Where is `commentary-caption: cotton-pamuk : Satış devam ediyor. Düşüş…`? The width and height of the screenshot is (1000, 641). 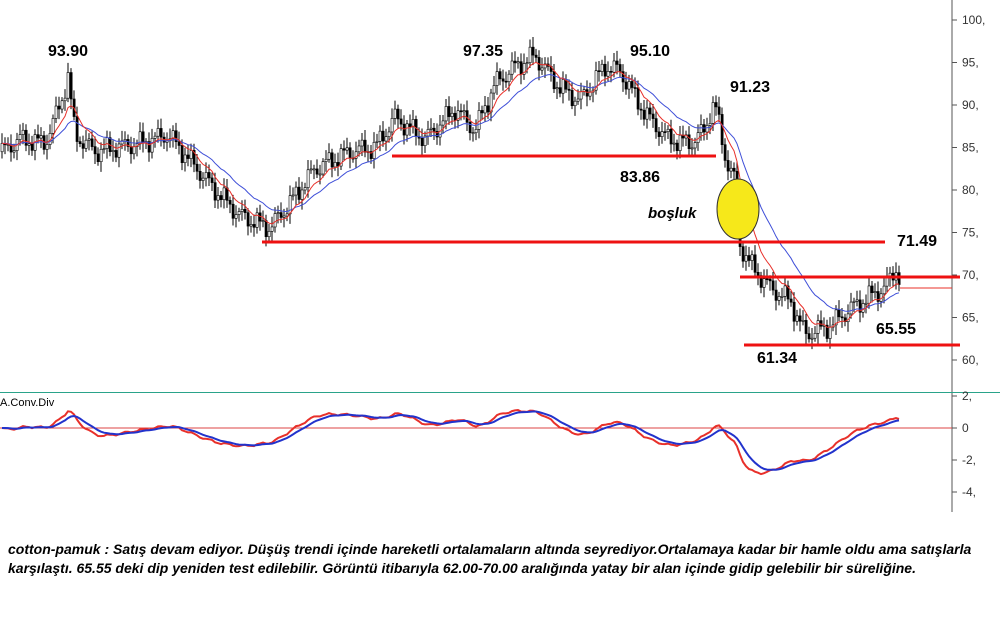 commentary-caption: cotton-pamuk : Satış devam ediyor. Düşüş… is located at coordinates (490, 558).